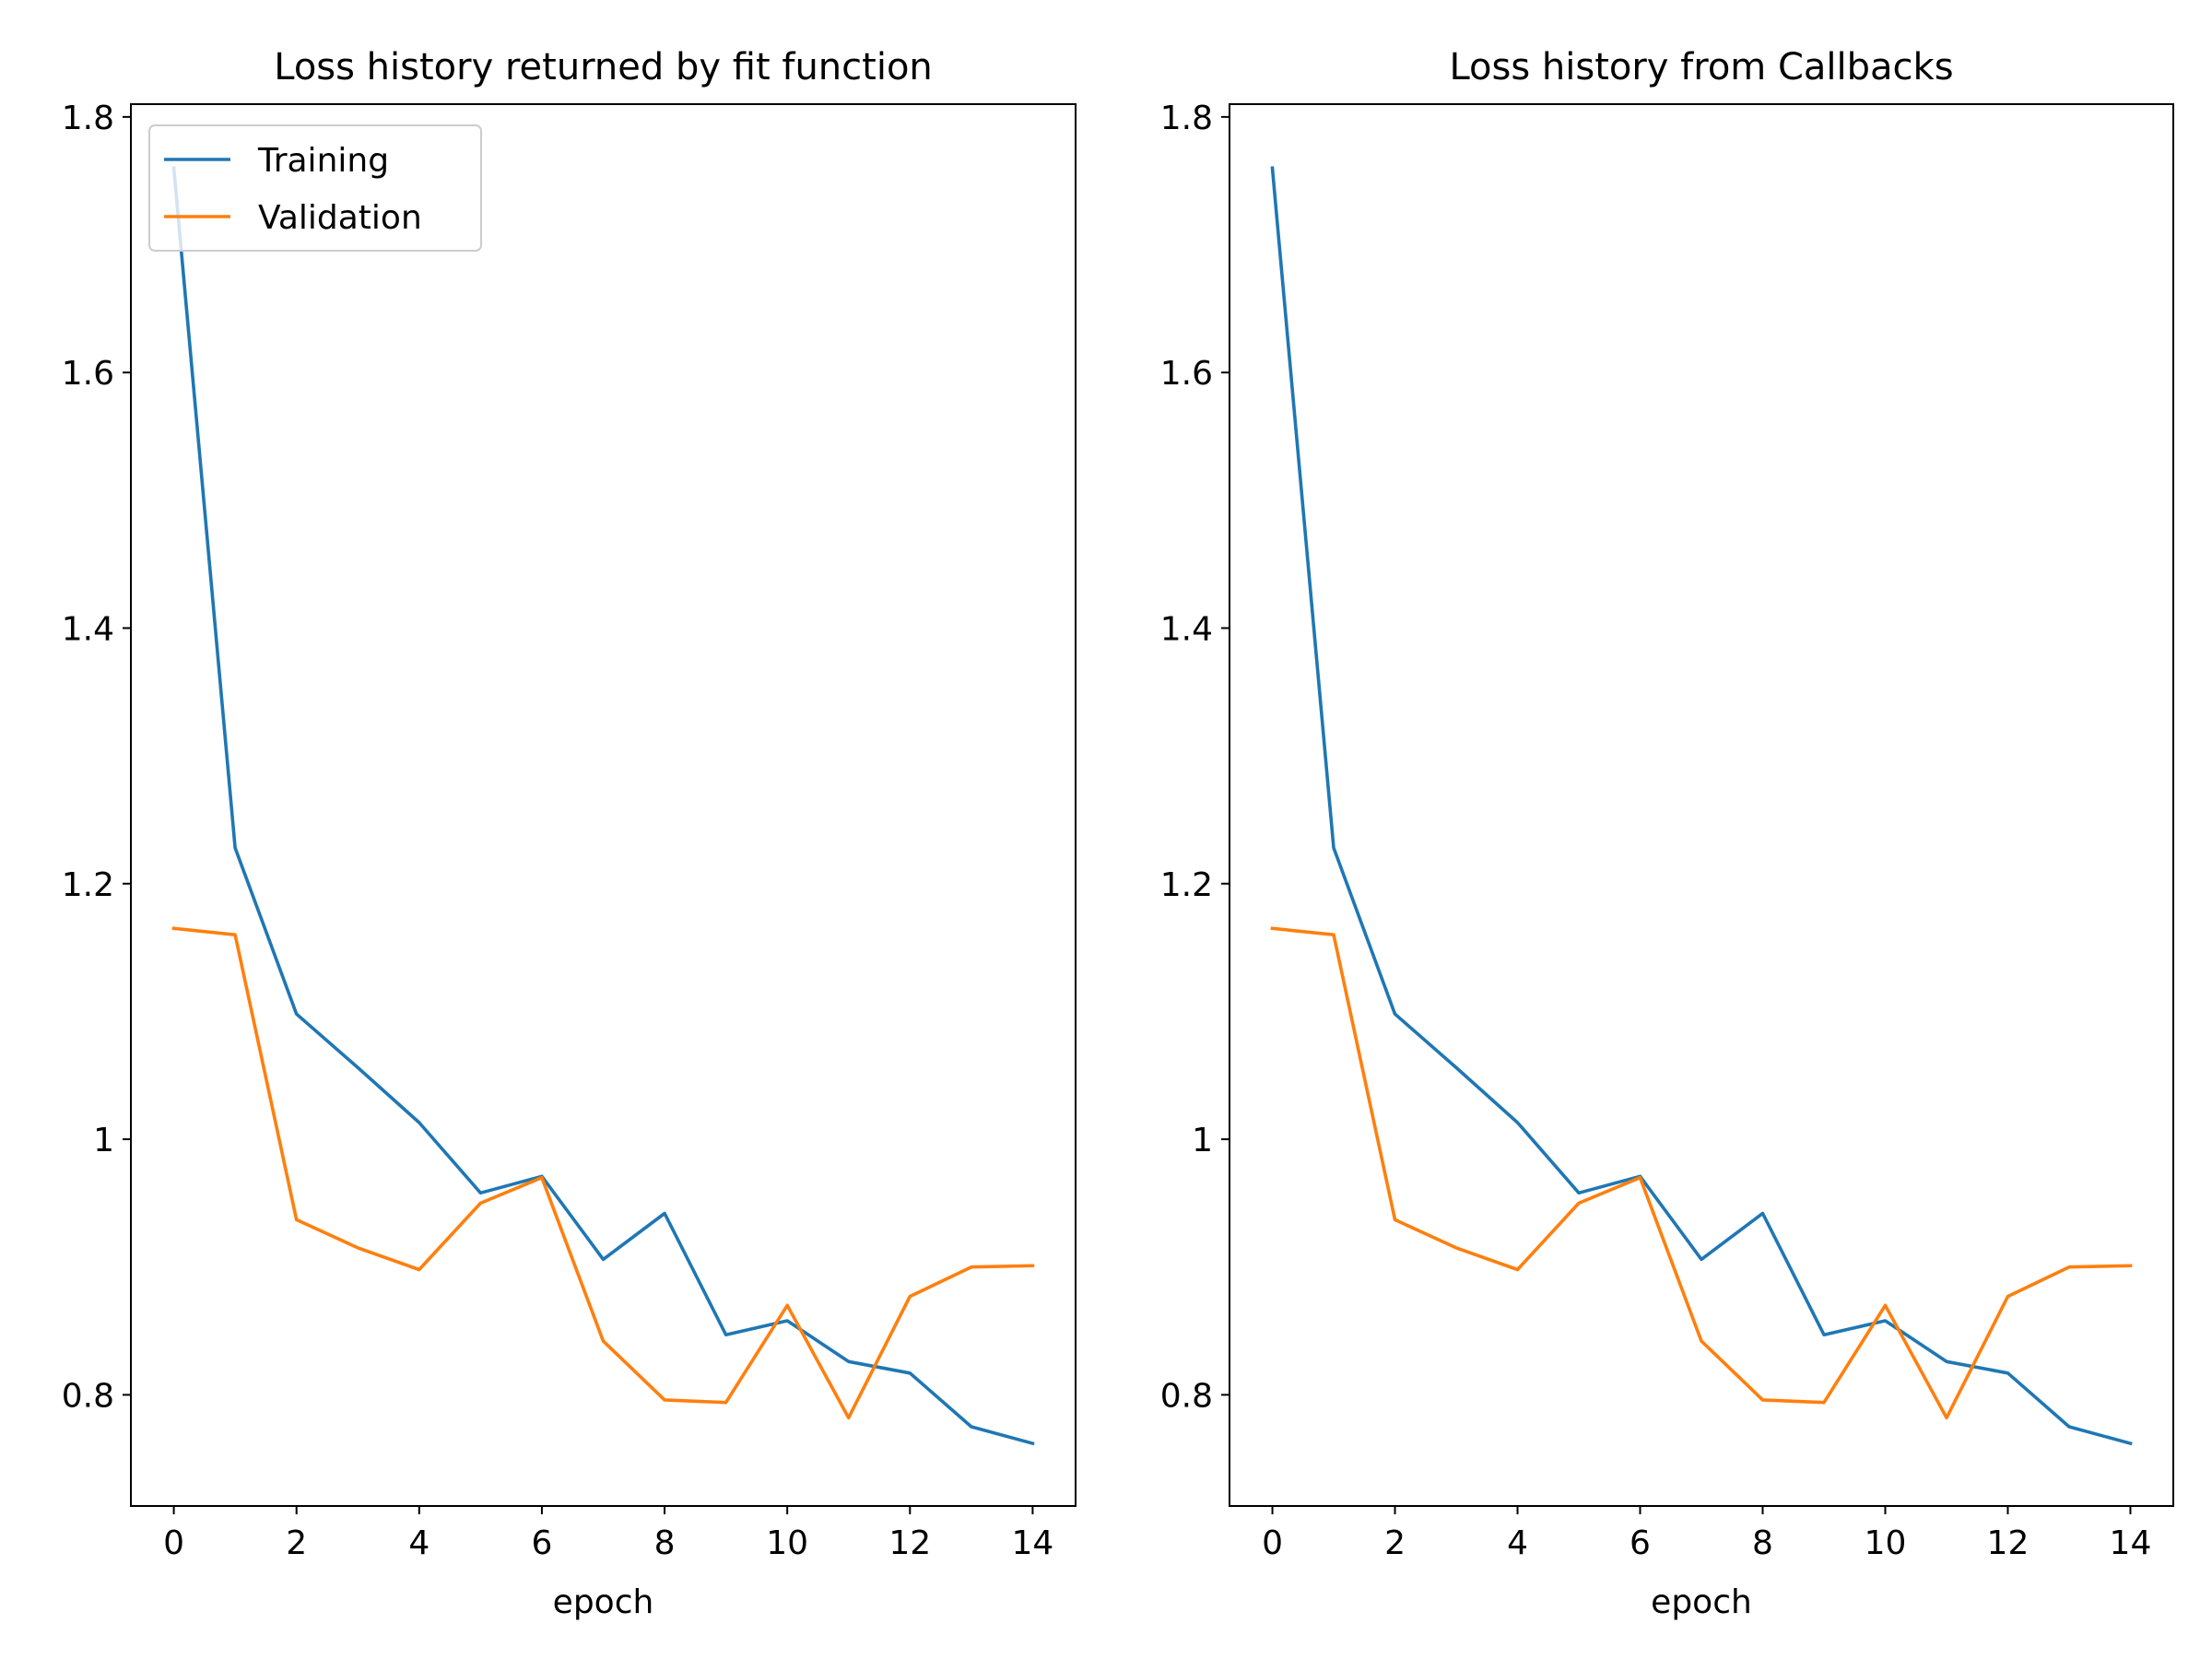 Image resolution: width=2212 pixels, height=1659 pixels. I want to click on legend-label-1: Training, so click(323, 161).